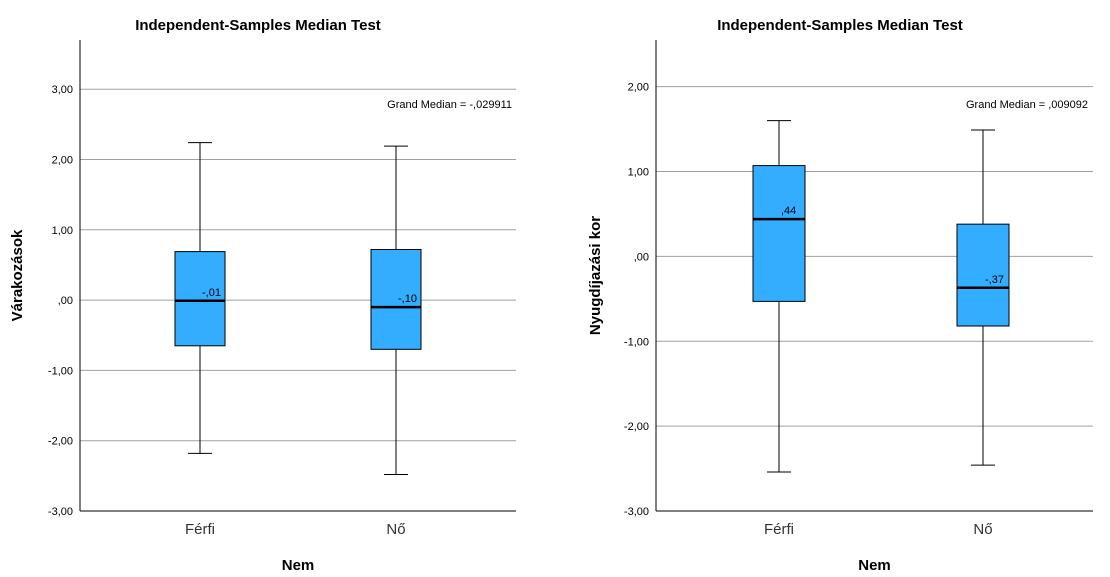 The width and height of the screenshot is (1110, 577). What do you see at coordinates (407, 299) in the screenshot?
I see `median-label: -,10` at bounding box center [407, 299].